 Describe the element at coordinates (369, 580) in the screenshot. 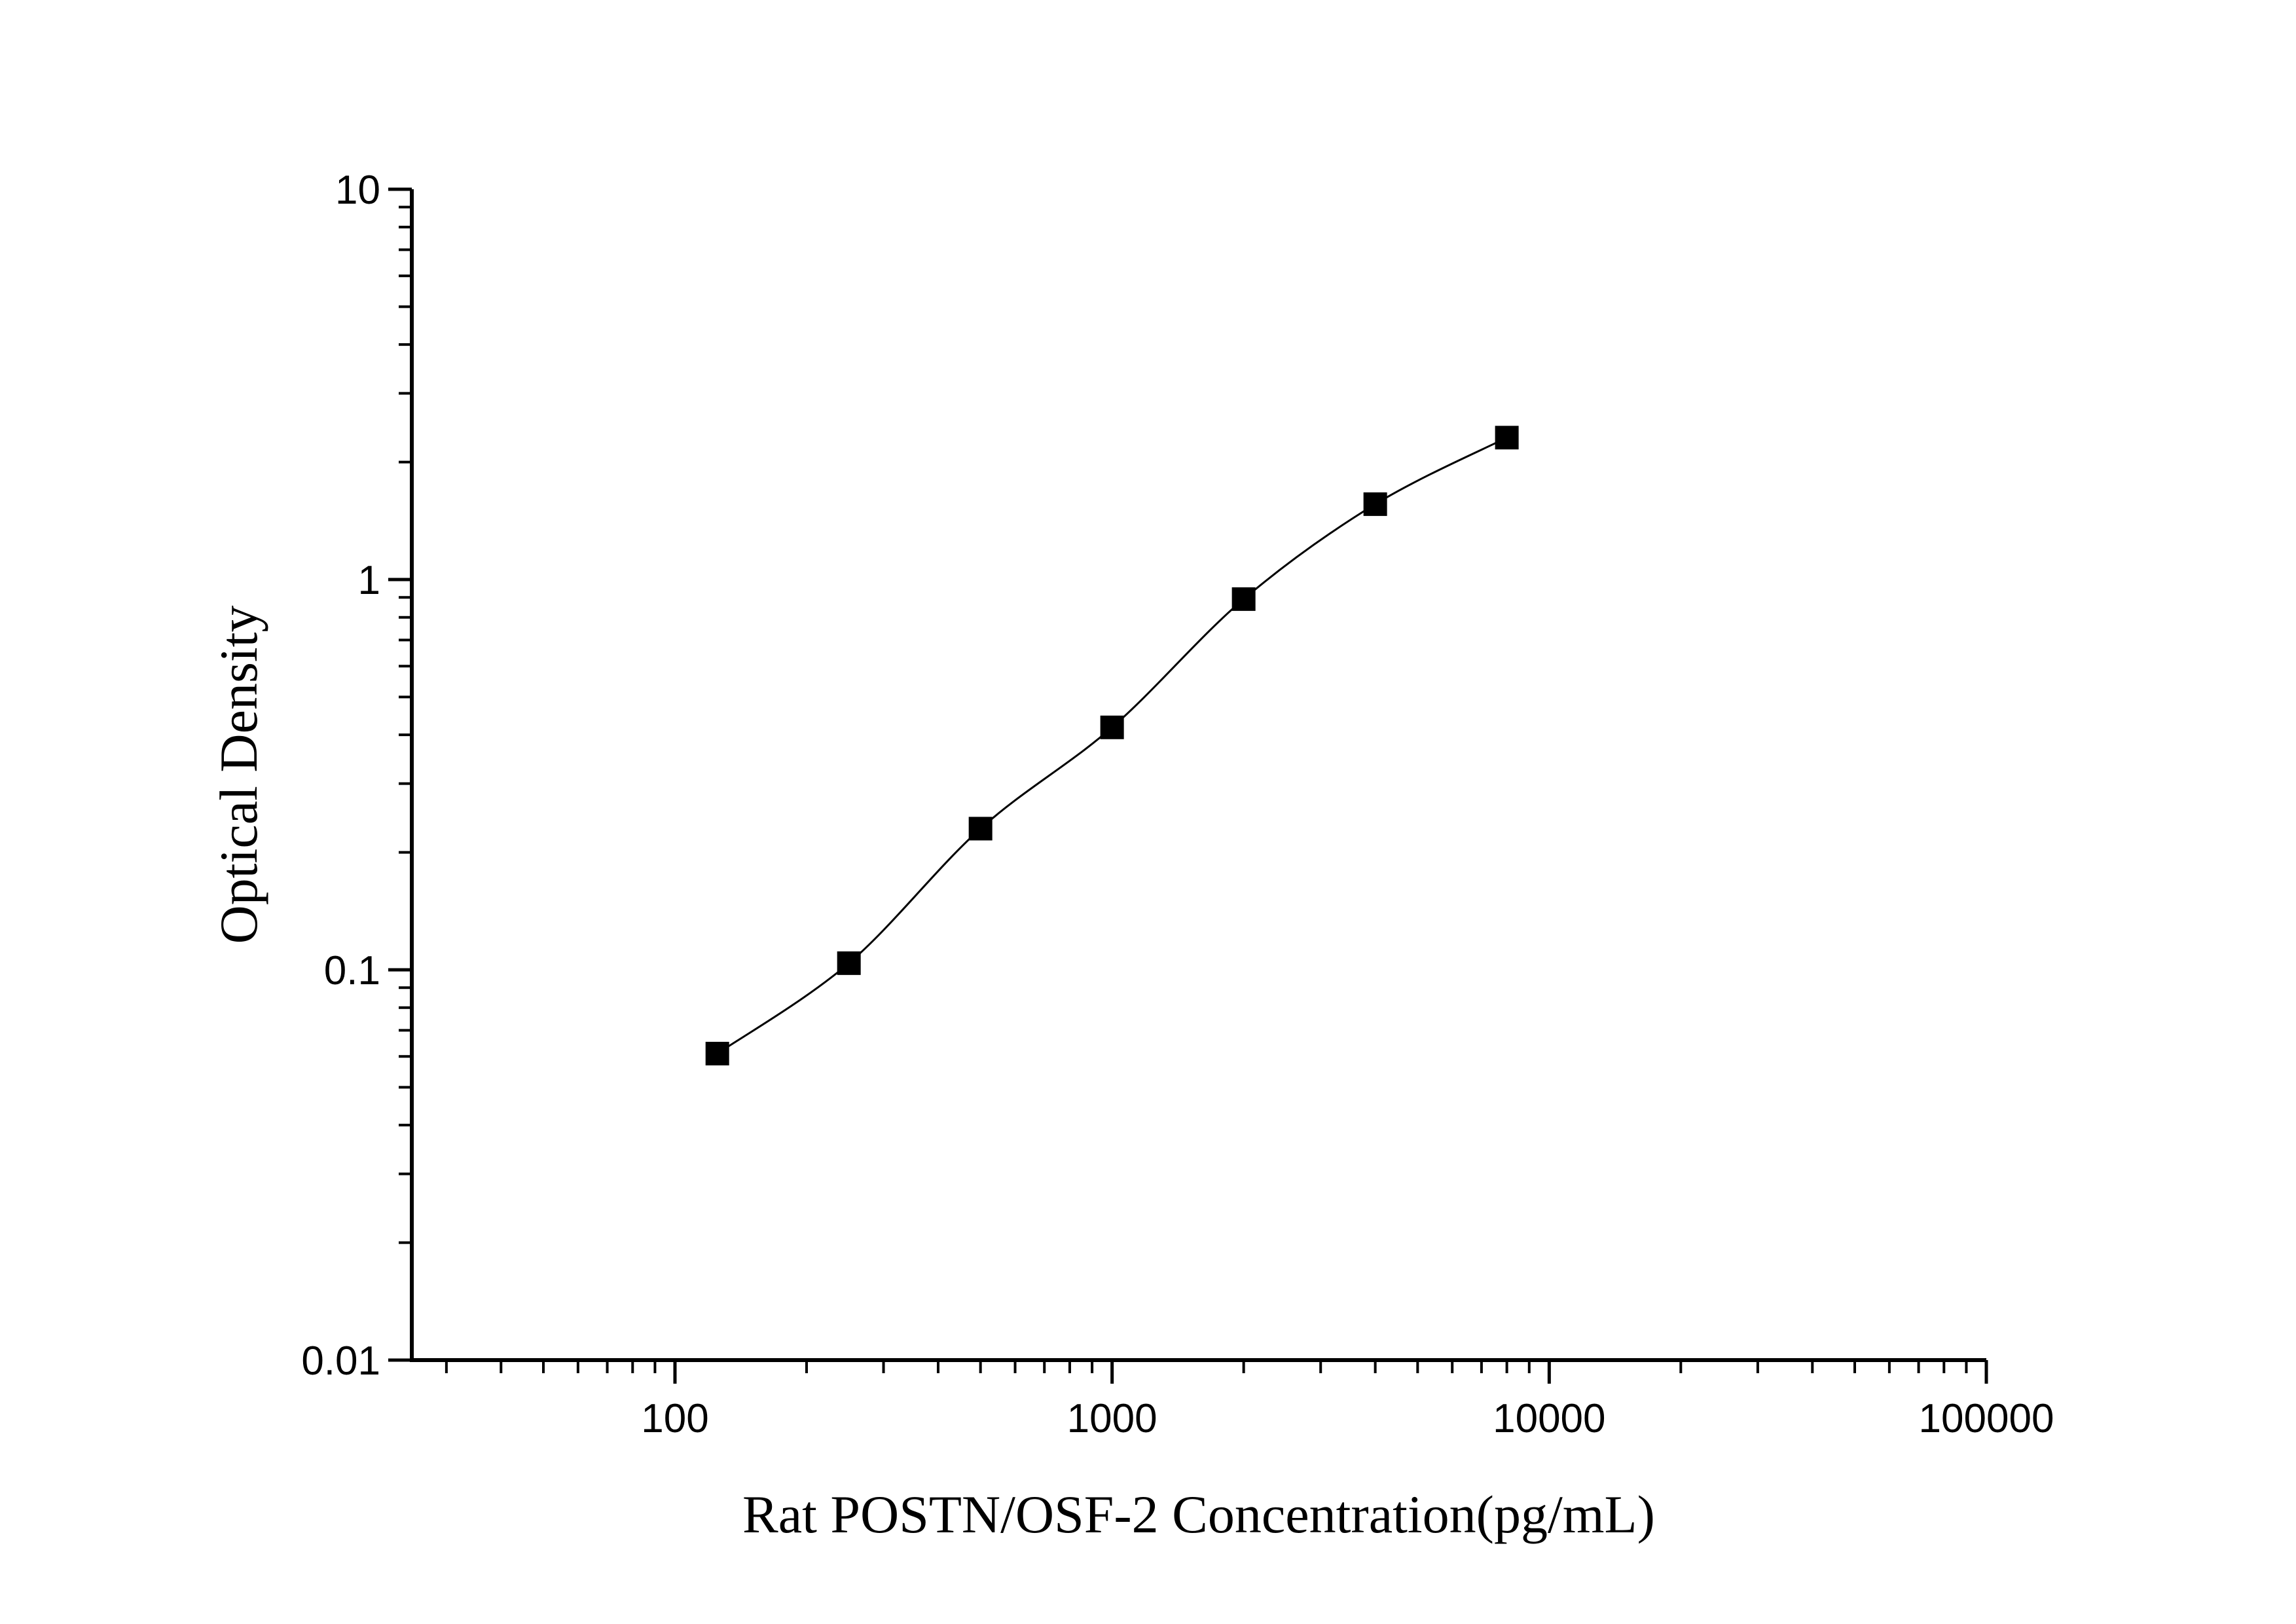

I see `y-tick-label: 1` at that location.